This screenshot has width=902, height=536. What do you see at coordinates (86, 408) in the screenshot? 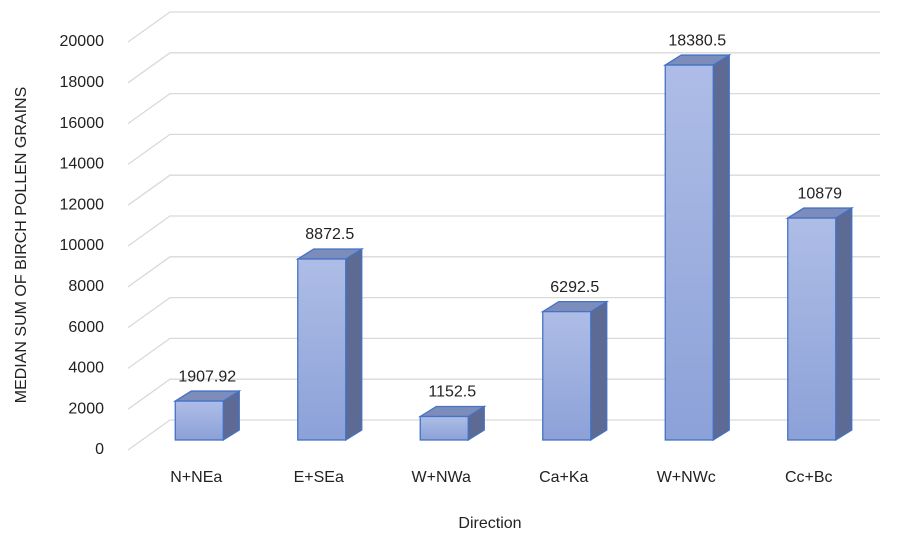
I see `y-tick-label: 2000` at bounding box center [86, 408].